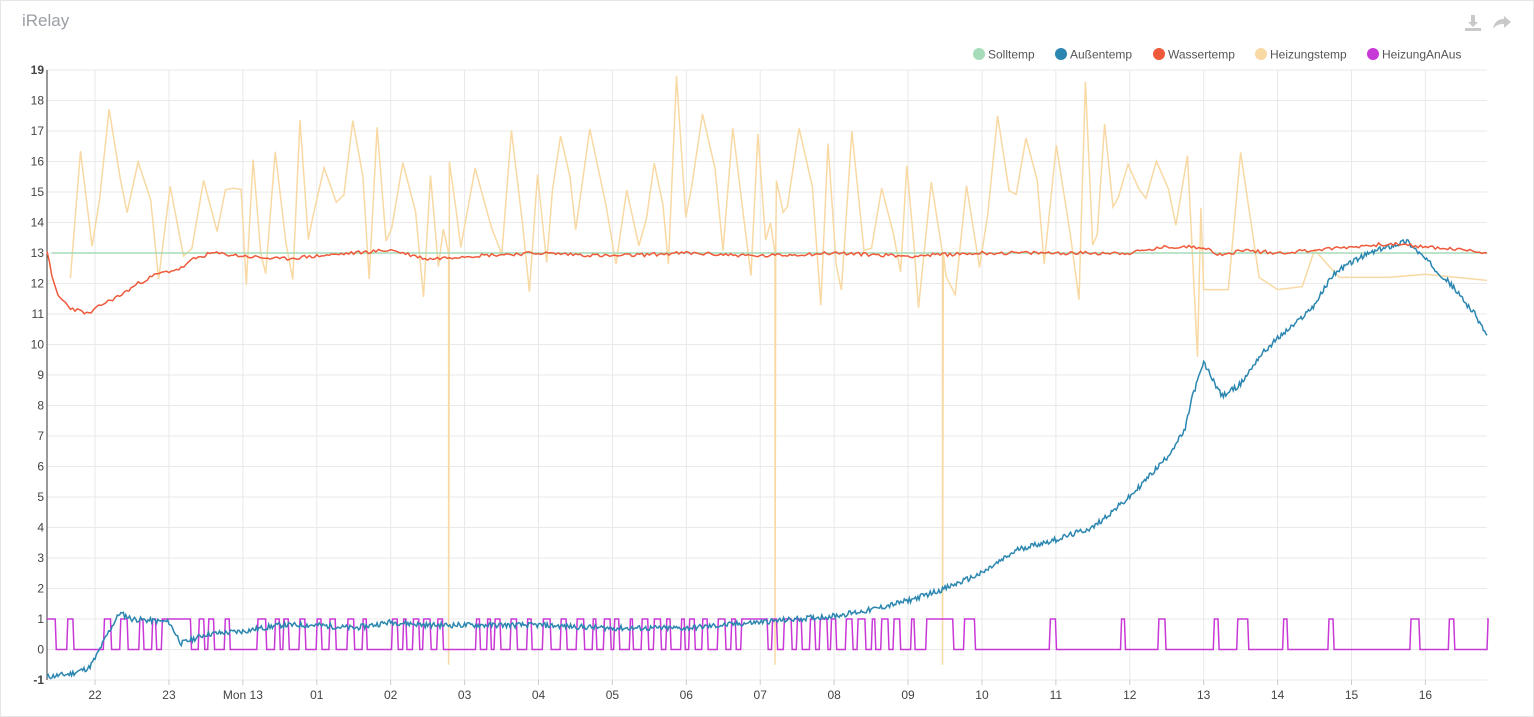  I want to click on chart-title: iRelay, so click(46, 20).